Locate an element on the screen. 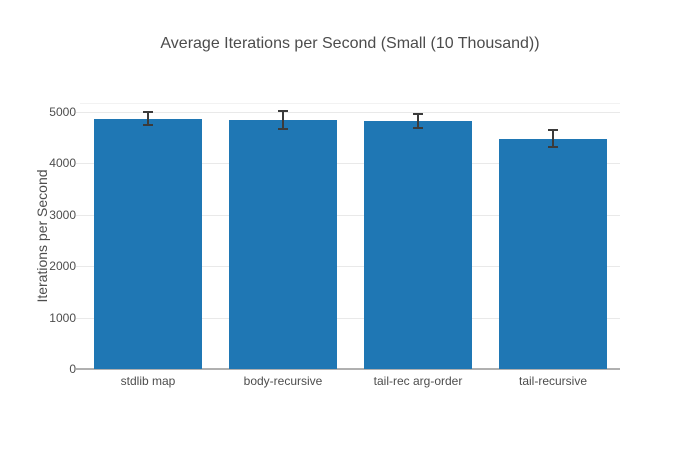  bar-tail-rec-arg-order is located at coordinates (418, 245).